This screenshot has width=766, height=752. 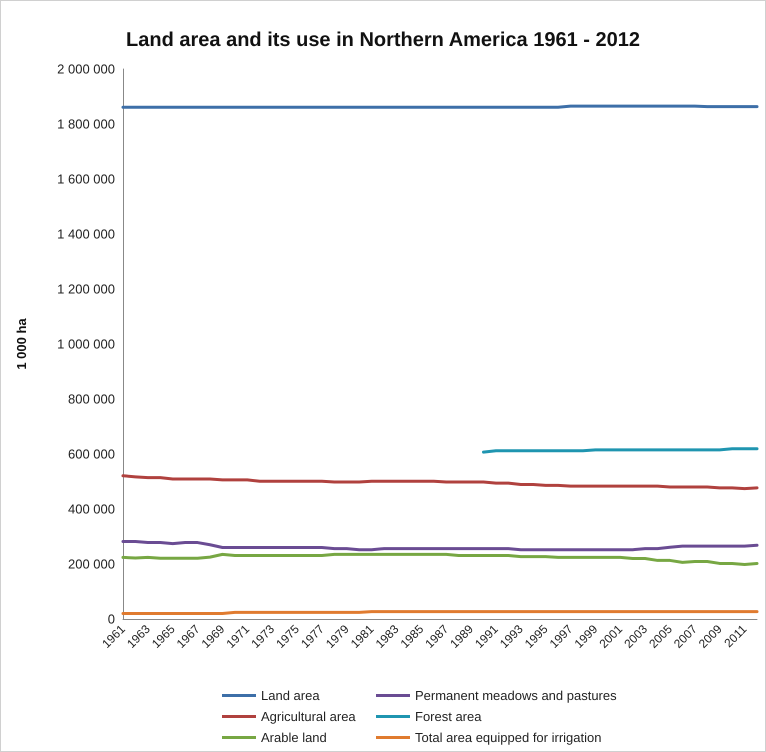 What do you see at coordinates (21, 344) in the screenshot?
I see `y-axis-title: 1 000 ha` at bounding box center [21, 344].